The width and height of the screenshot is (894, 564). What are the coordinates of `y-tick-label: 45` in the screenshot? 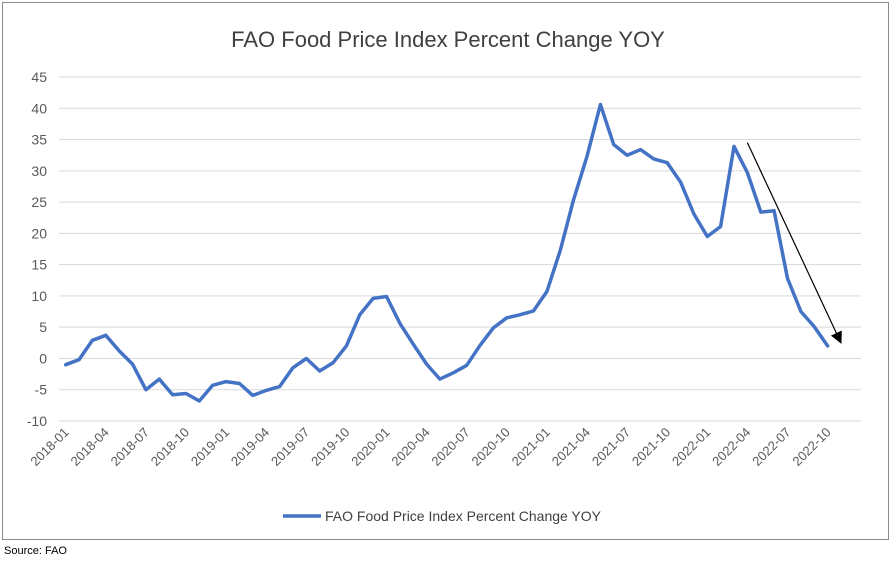 It's located at (39, 77).